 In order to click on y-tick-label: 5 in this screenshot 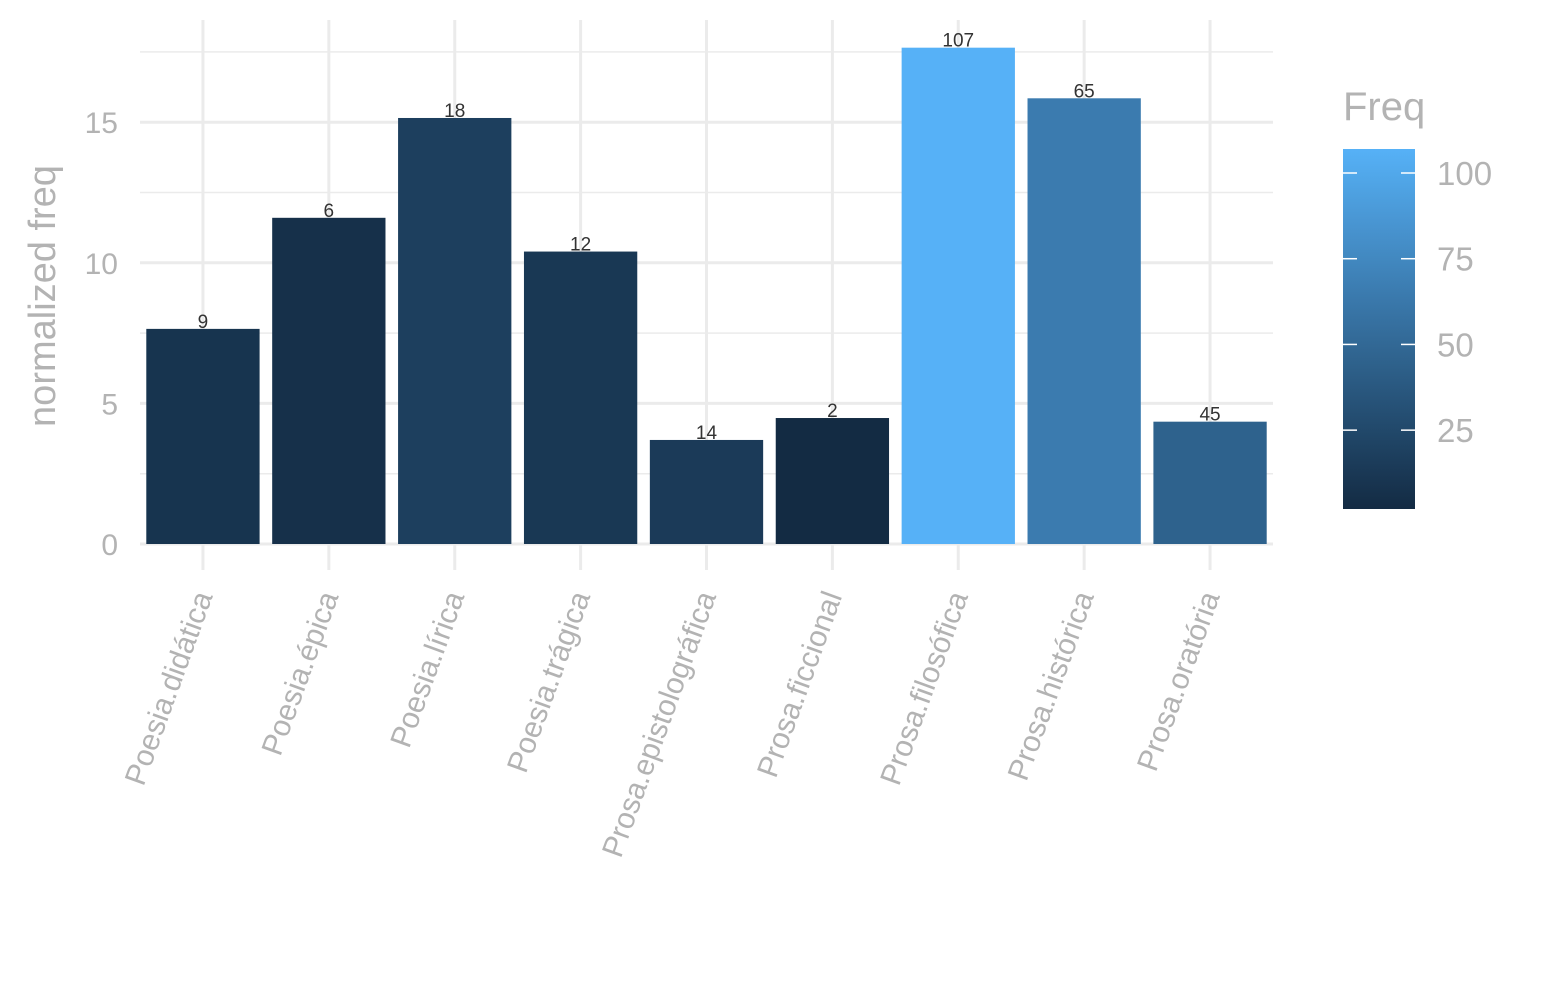, I will do `click(109, 404)`.